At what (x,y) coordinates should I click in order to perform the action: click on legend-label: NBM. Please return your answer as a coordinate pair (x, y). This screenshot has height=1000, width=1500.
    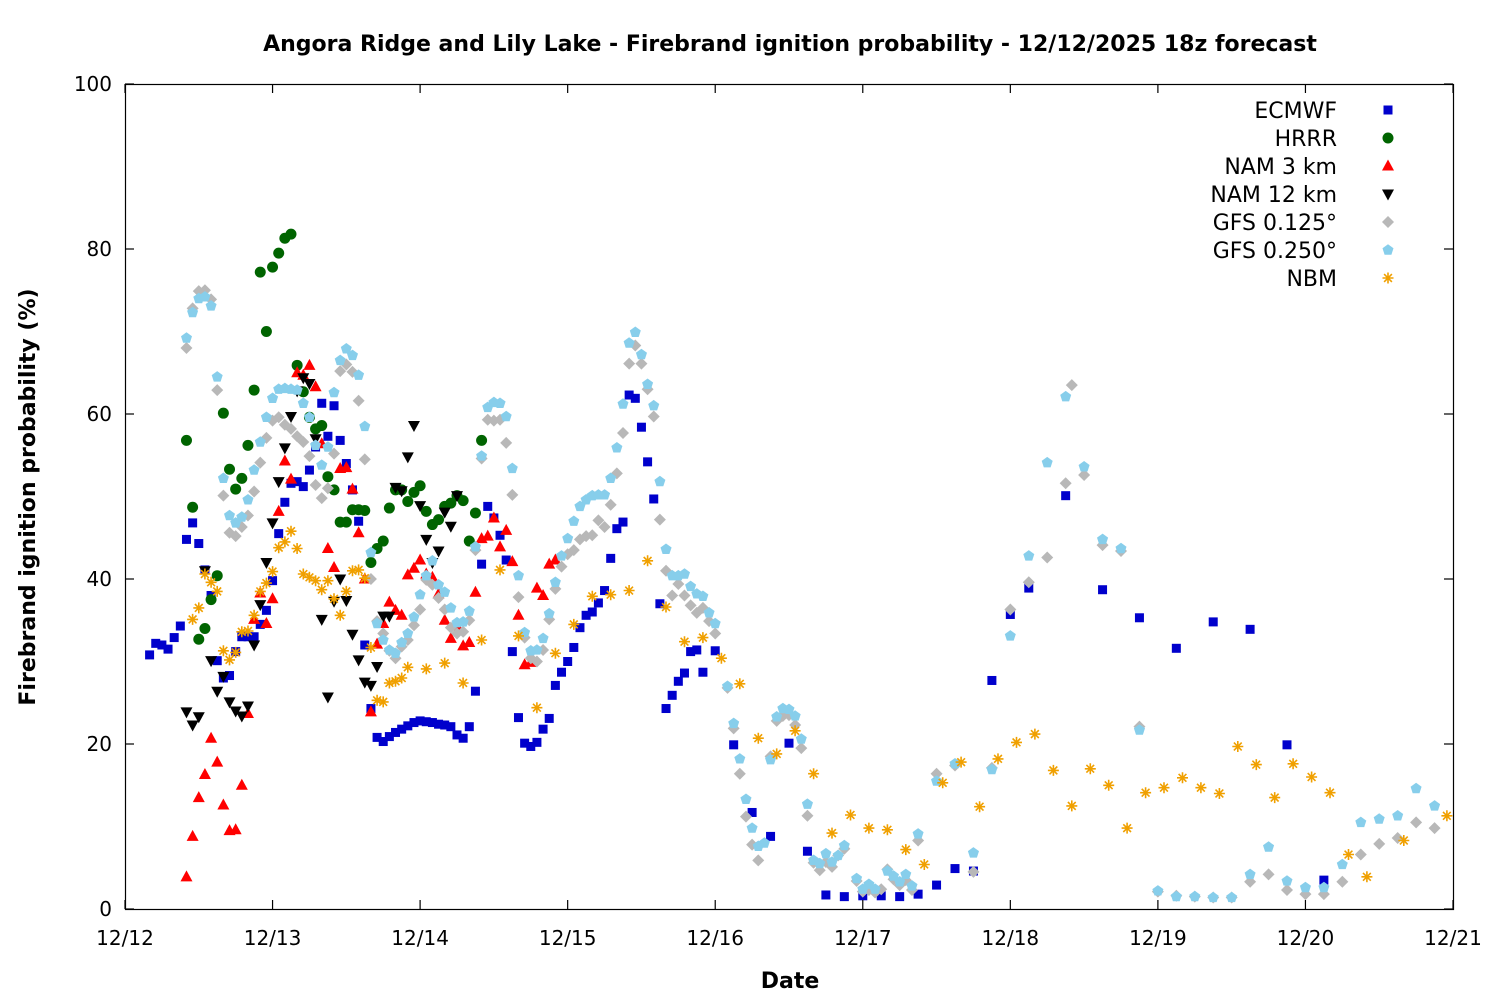
    Looking at the image, I should click on (1311, 279).